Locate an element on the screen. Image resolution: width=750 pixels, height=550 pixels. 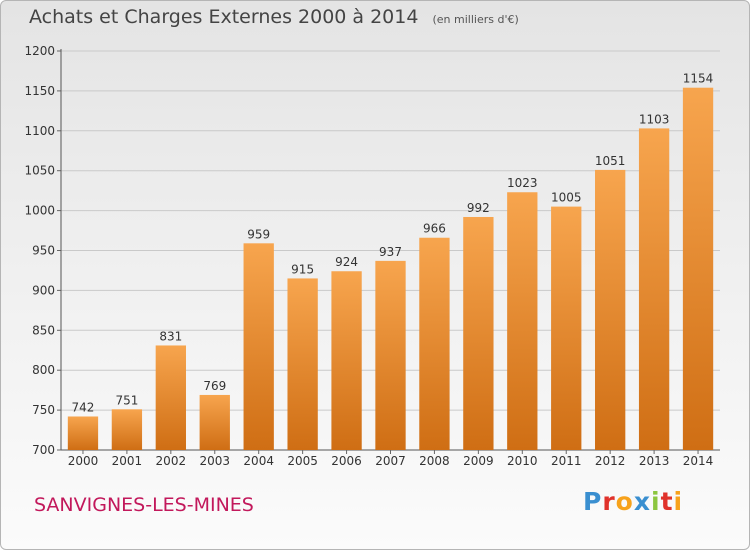
y-tick-label: 850 is located at coordinates (43, 330).